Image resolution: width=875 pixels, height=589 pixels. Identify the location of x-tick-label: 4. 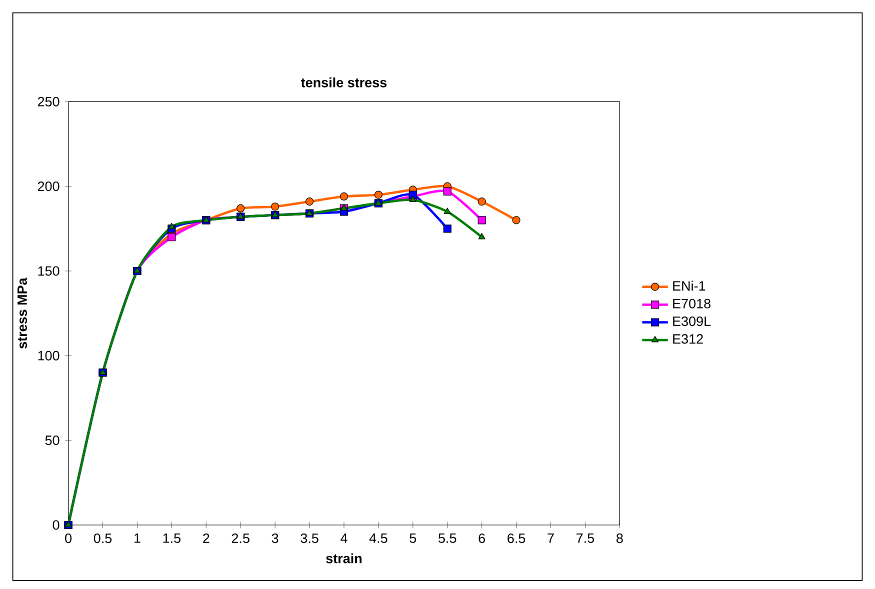
(344, 538).